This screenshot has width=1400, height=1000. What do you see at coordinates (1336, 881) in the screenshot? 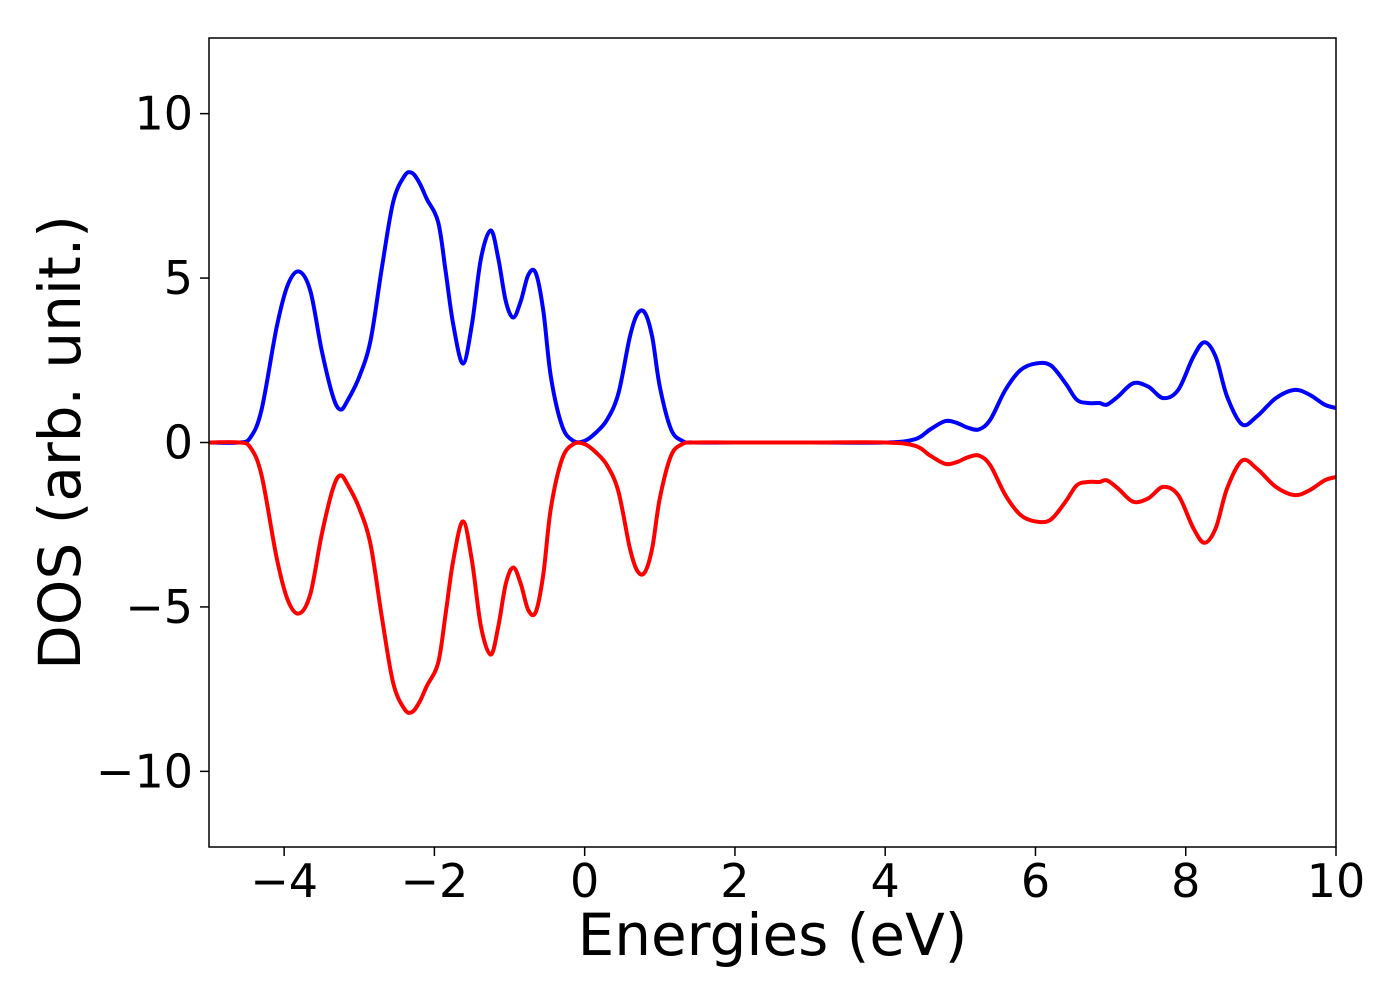
I see `x-tick-label: 10` at bounding box center [1336, 881].